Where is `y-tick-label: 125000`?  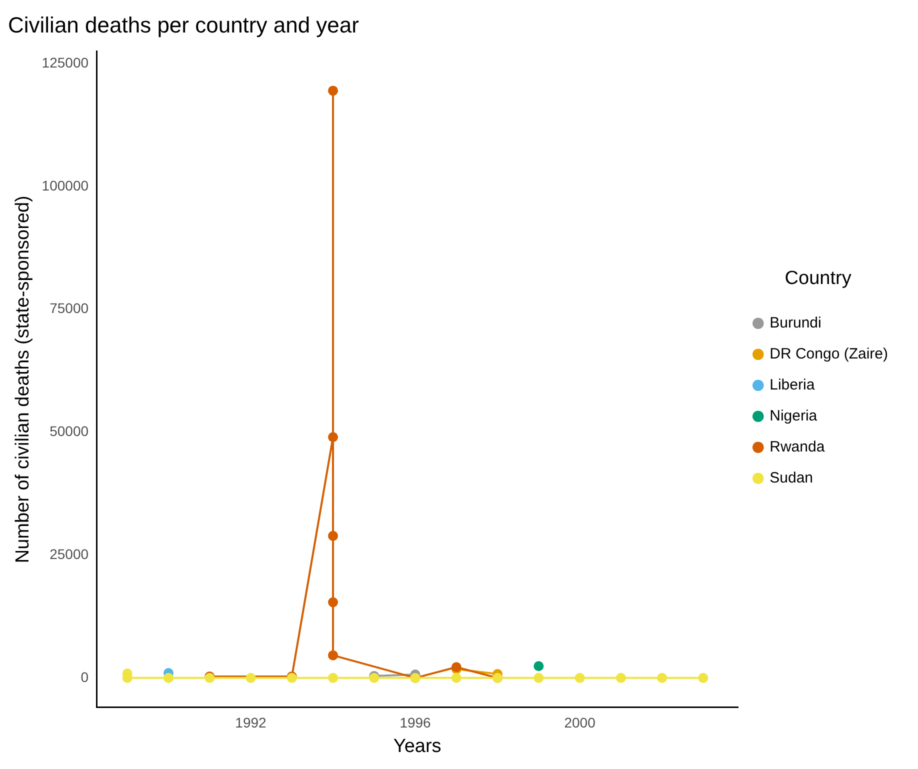 y-tick-label: 125000 is located at coordinates (65, 62).